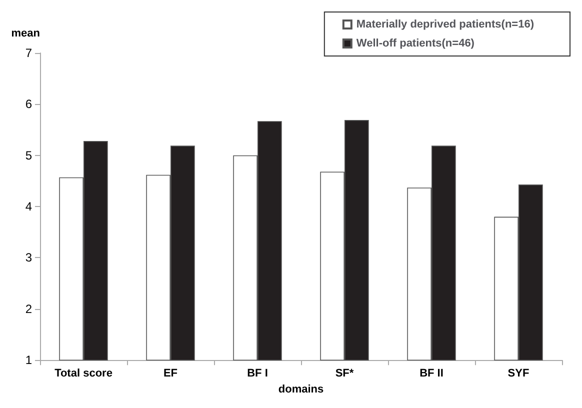  Describe the element at coordinates (83, 374) in the screenshot. I see `x-tick-label: Total score` at that location.